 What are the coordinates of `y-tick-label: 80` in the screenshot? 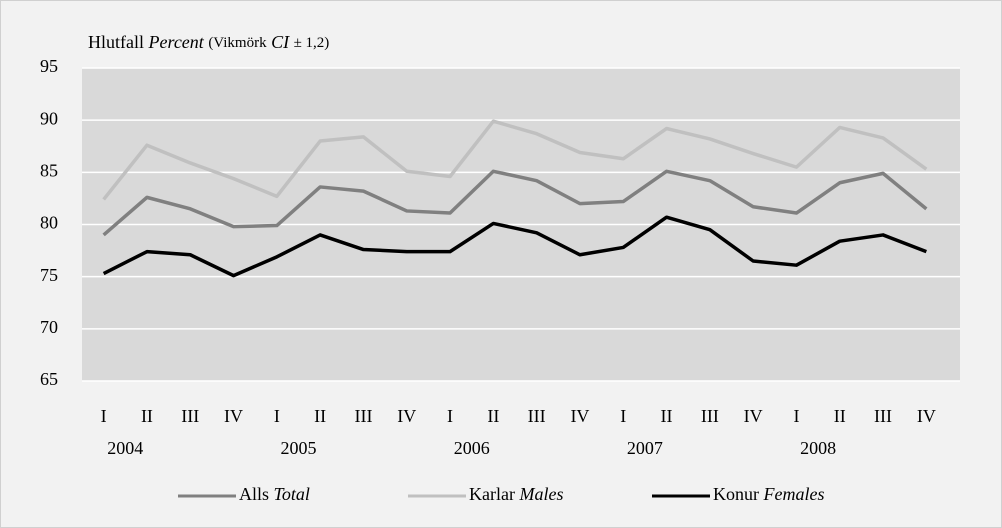 It's located at (49, 223).